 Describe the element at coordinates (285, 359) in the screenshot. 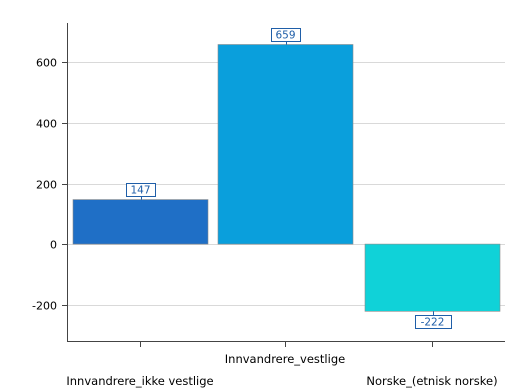

I see `category-label: Innvandrere_vestlige` at that location.